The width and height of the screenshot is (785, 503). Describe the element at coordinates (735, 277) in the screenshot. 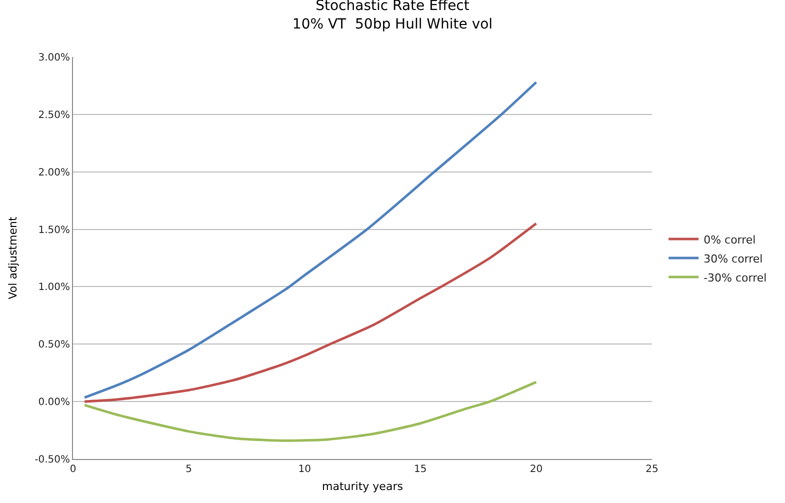

I see `legend-label: -30% correl` at that location.